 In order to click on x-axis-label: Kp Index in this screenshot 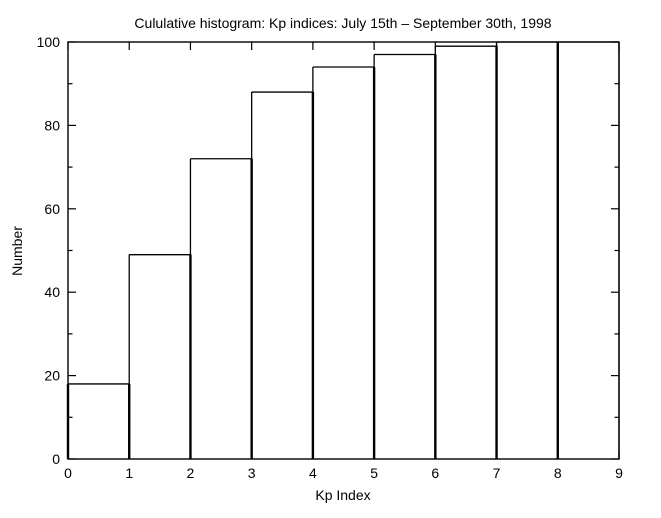, I will do `click(342, 495)`.